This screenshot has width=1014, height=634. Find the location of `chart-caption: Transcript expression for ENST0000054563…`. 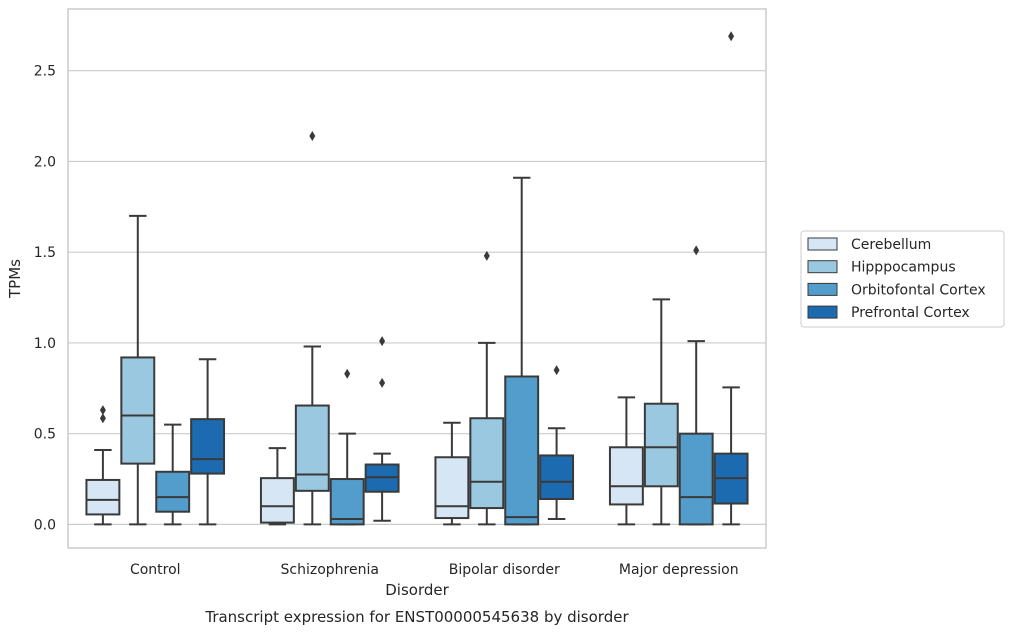

chart-caption: Transcript expression for ENST0000054563… is located at coordinates (416, 617).